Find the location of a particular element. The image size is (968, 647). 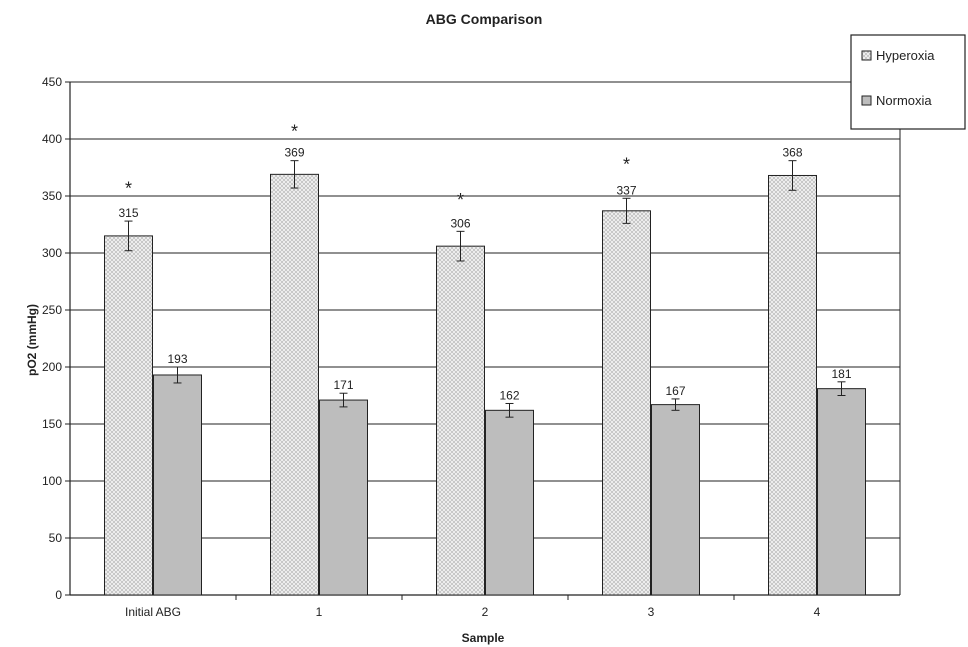

y-tick-label: 250 is located at coordinates (52, 310).